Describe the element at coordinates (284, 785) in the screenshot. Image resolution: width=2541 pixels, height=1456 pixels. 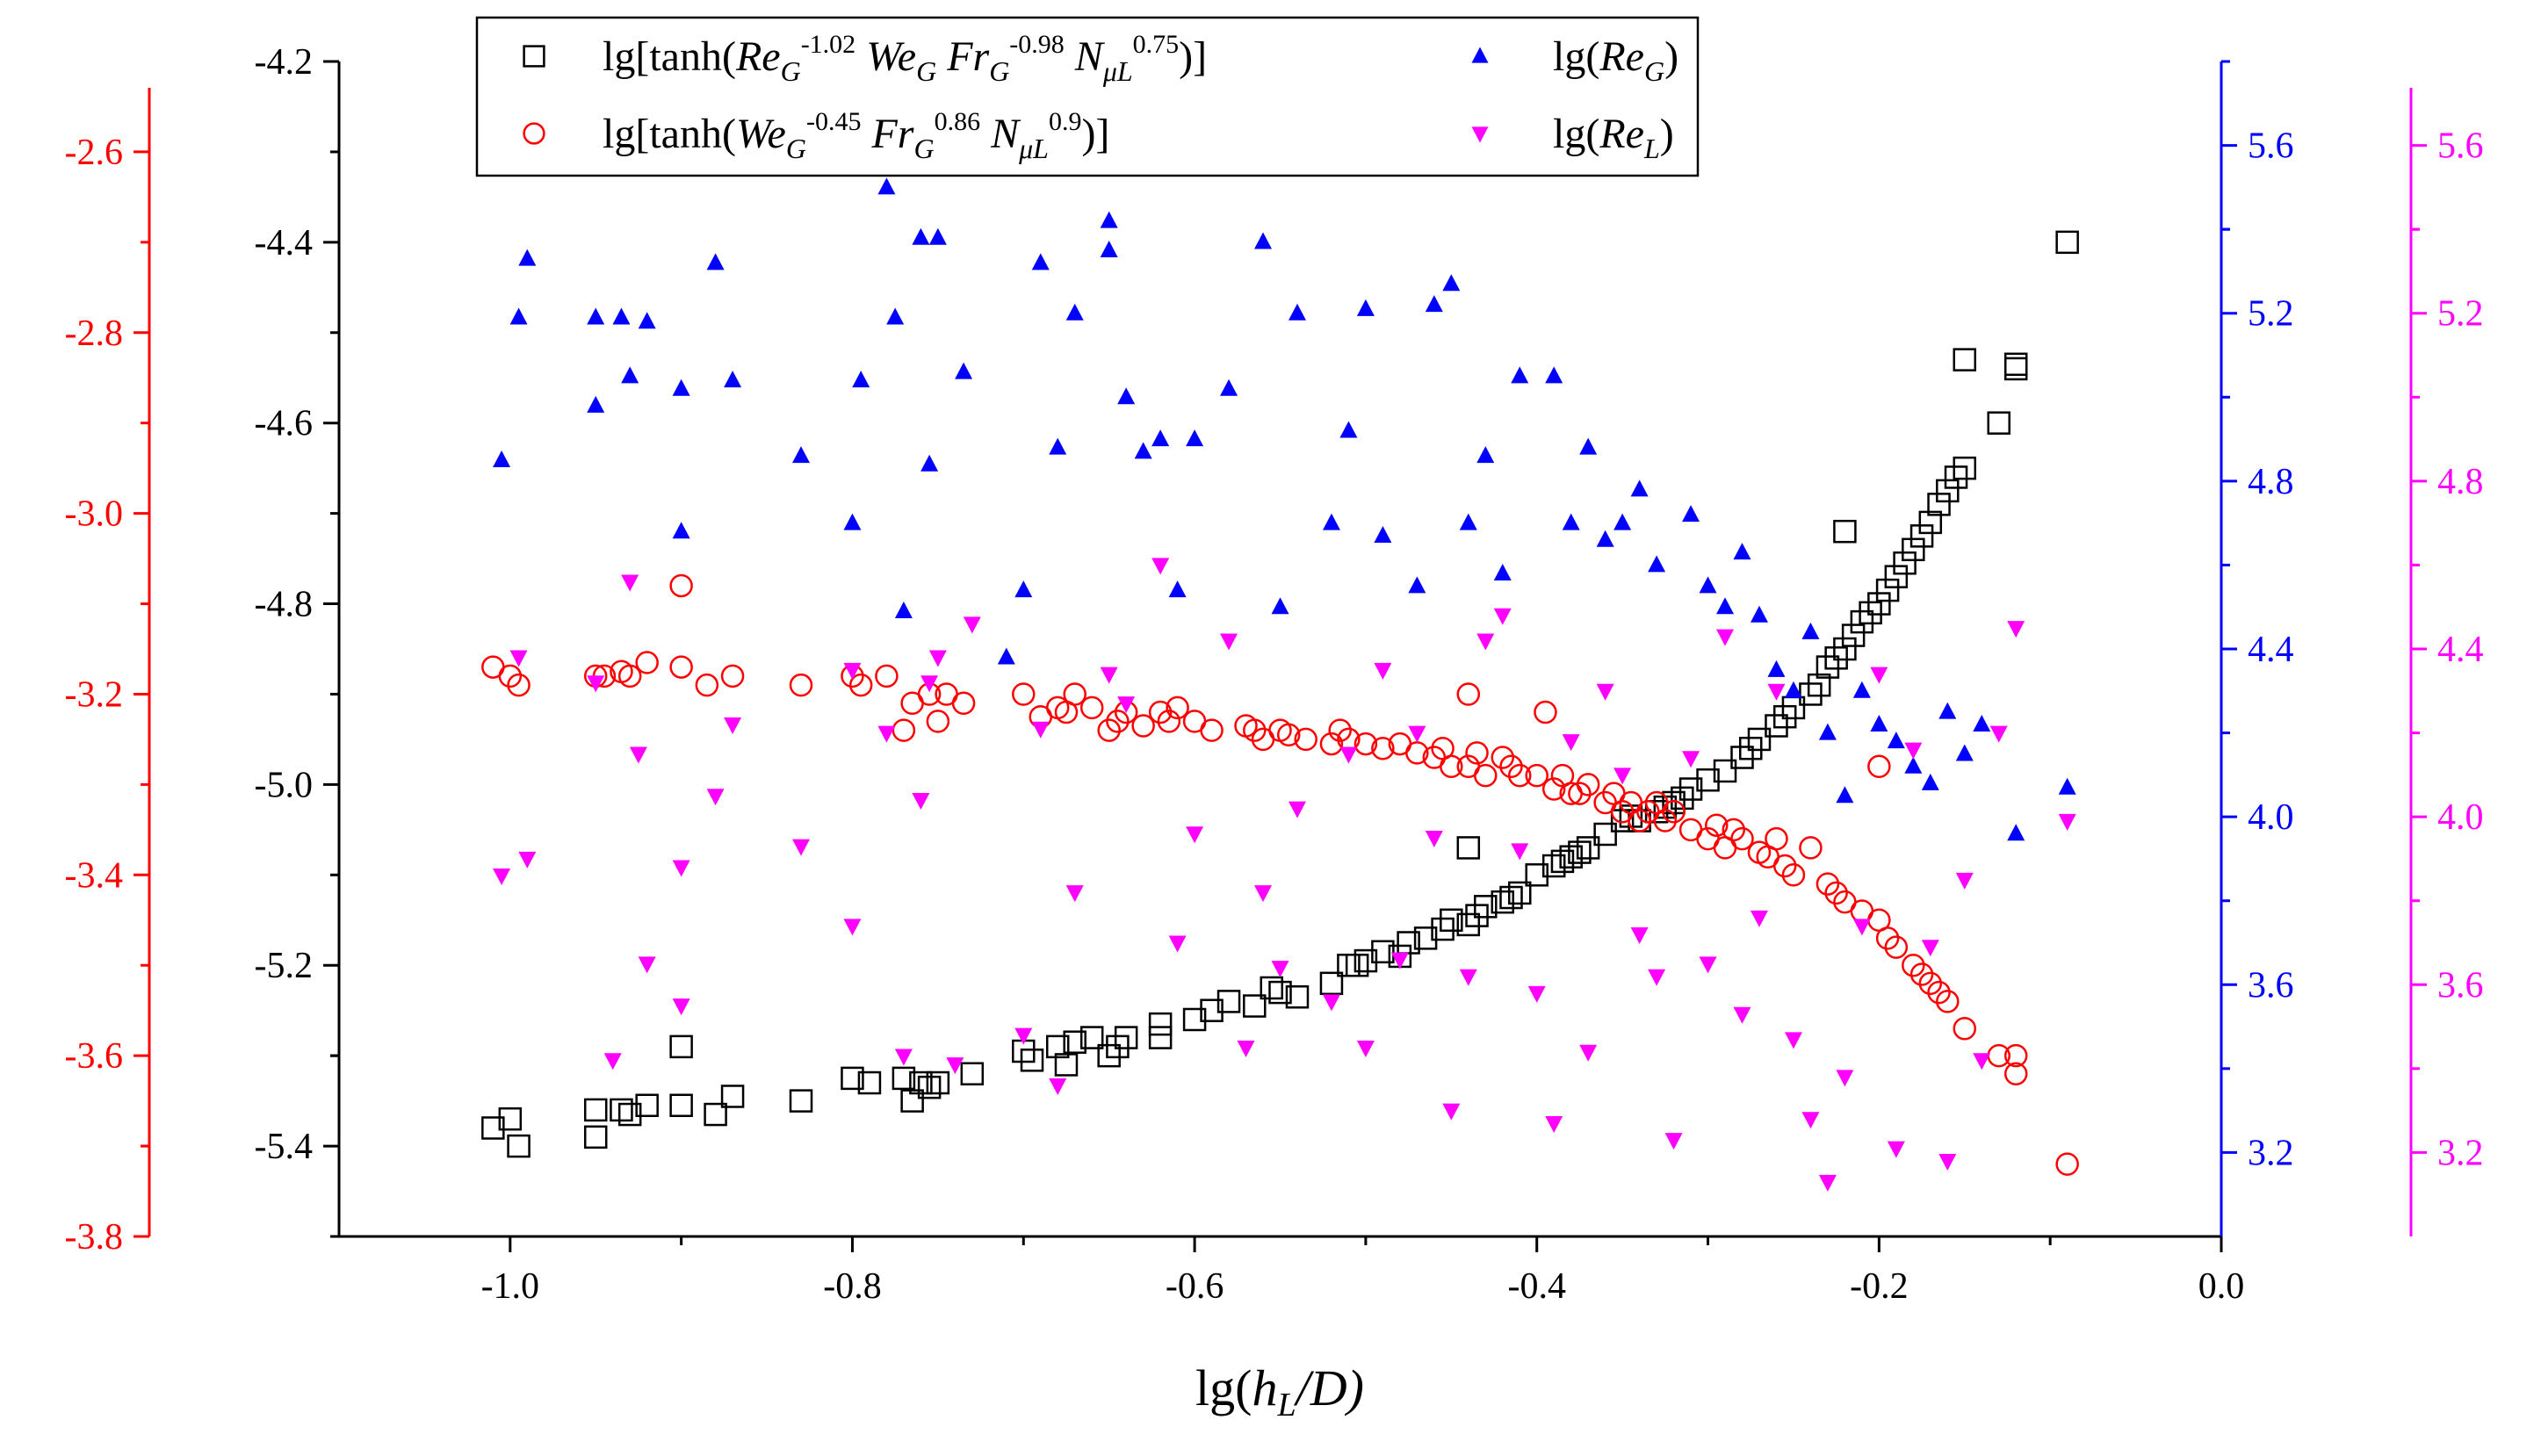
I see `black-y-tick-label: -5.0` at that location.